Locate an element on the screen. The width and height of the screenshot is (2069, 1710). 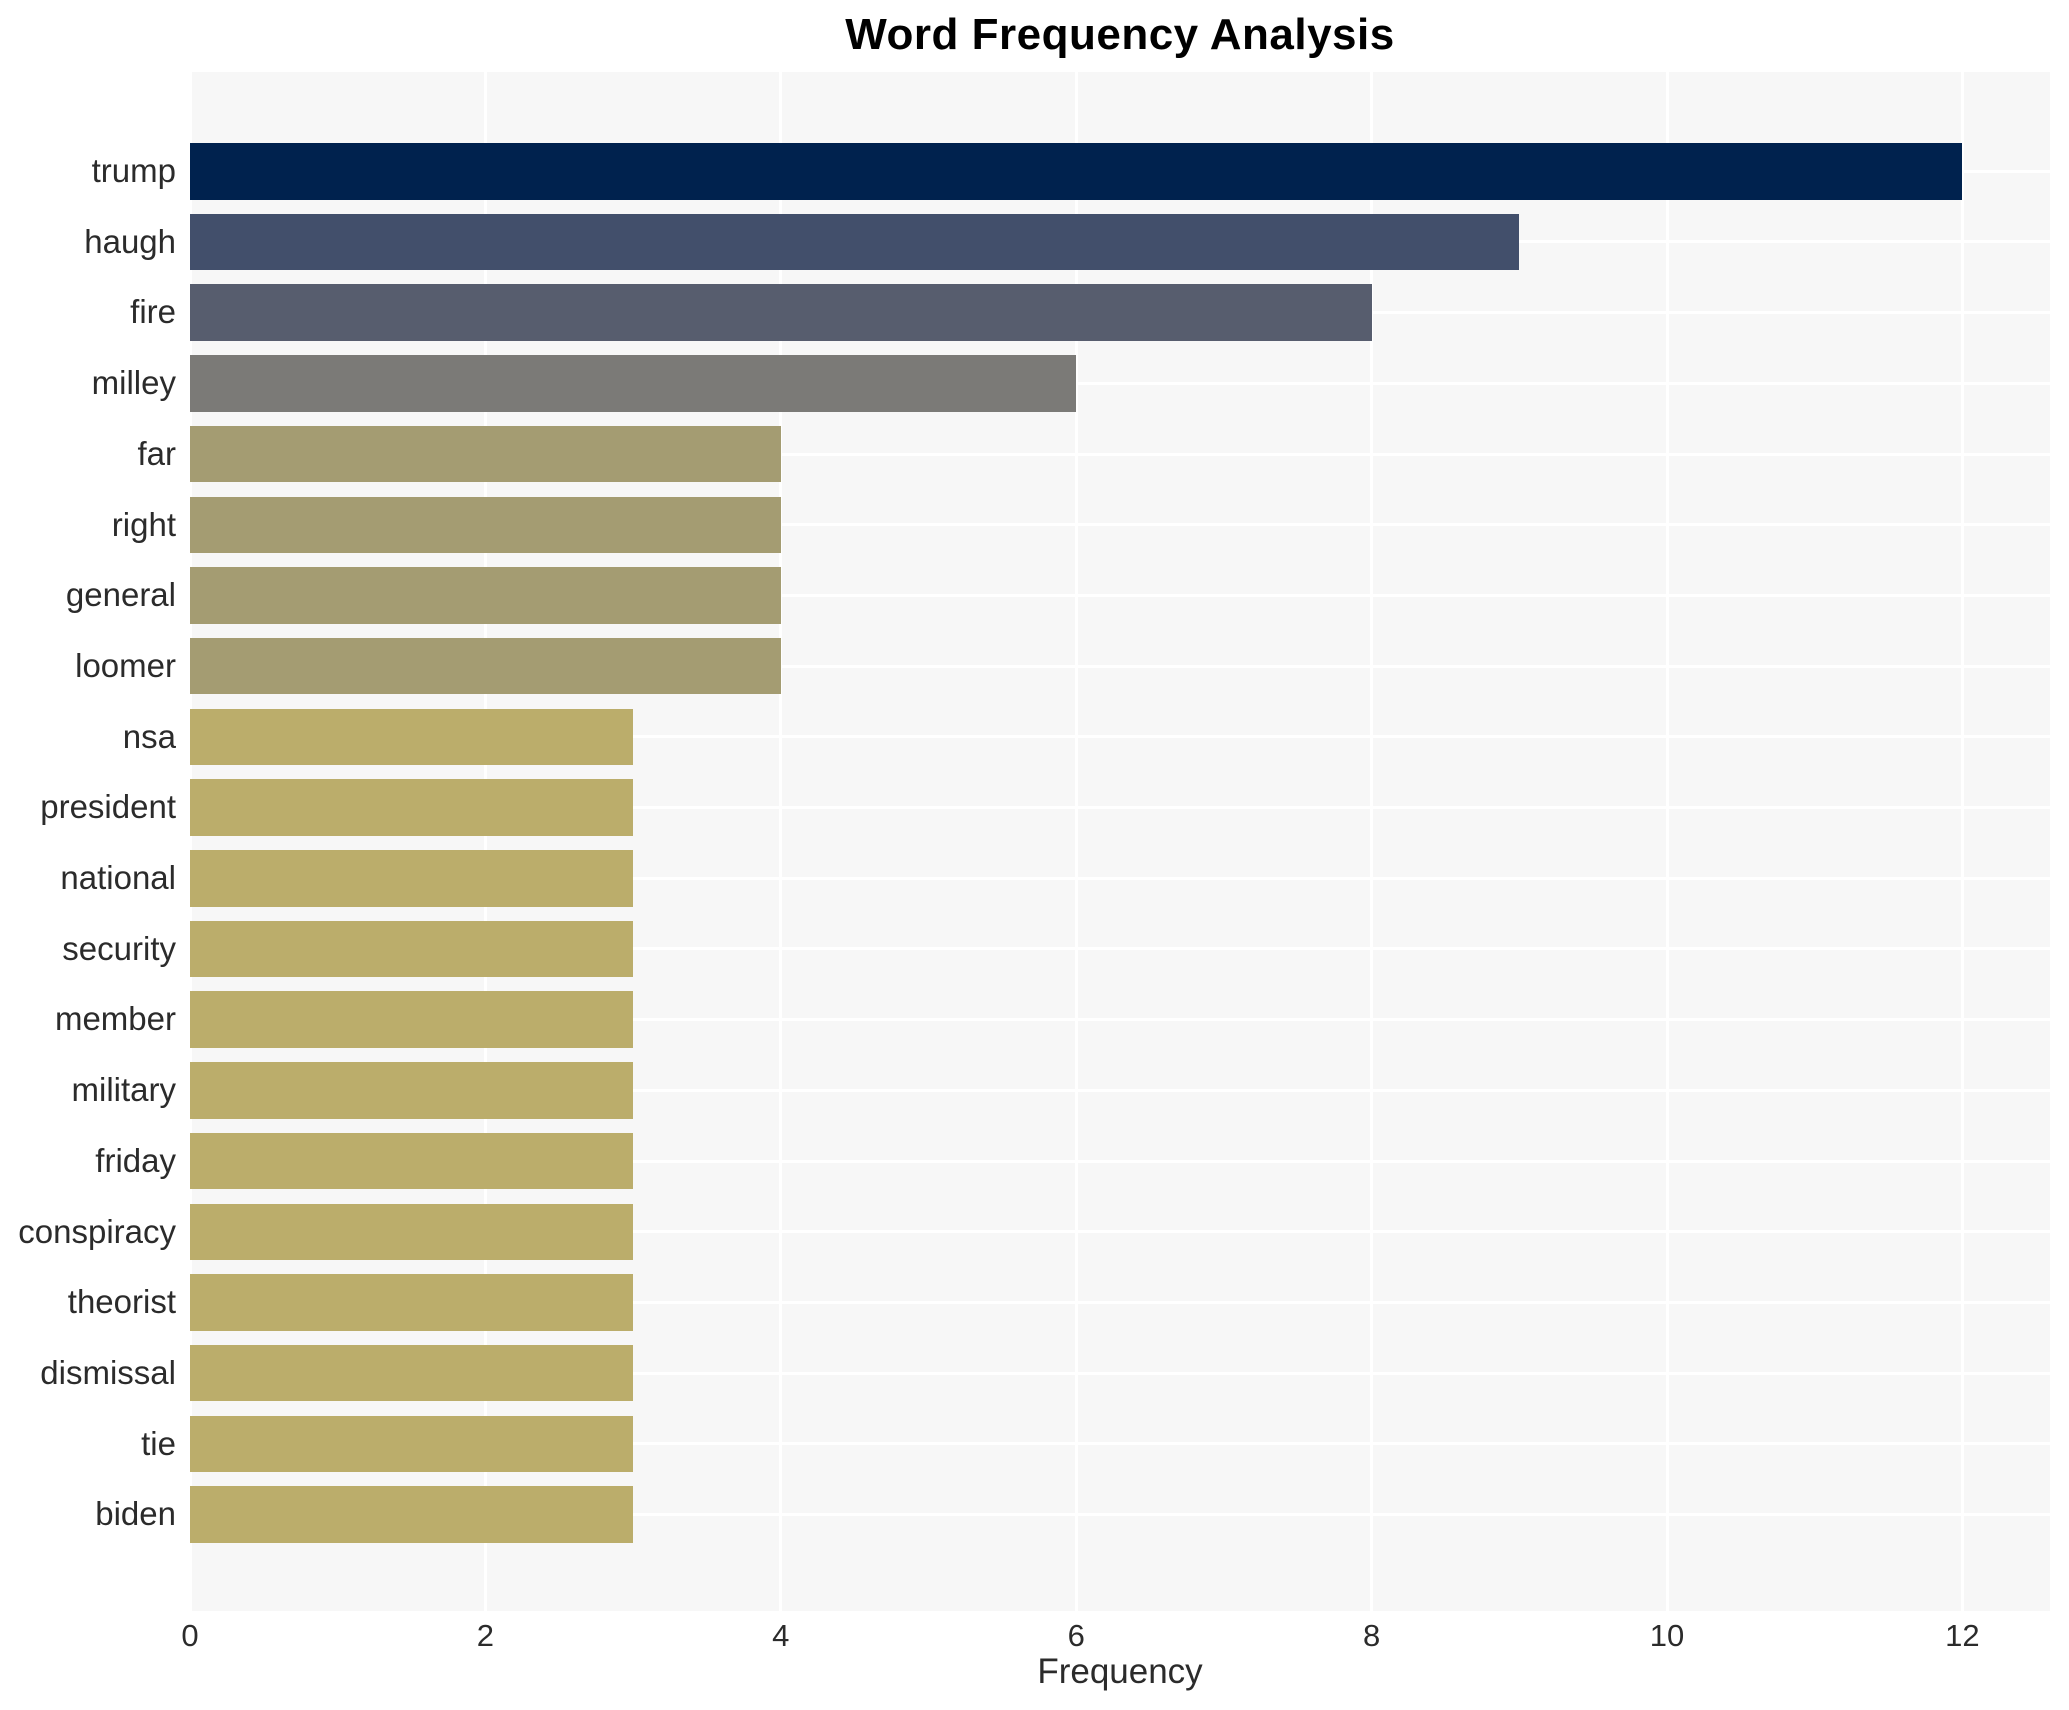
bar-conspiracy is located at coordinates (412, 1231).